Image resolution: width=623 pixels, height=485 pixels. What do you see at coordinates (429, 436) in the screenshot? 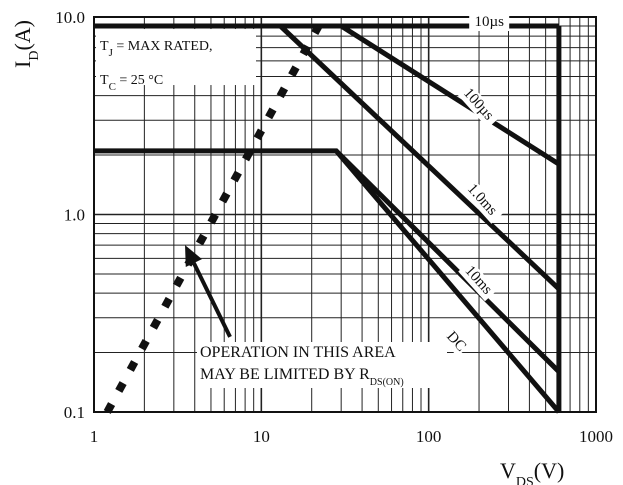
I see `x-tick-label: 100` at bounding box center [429, 436].